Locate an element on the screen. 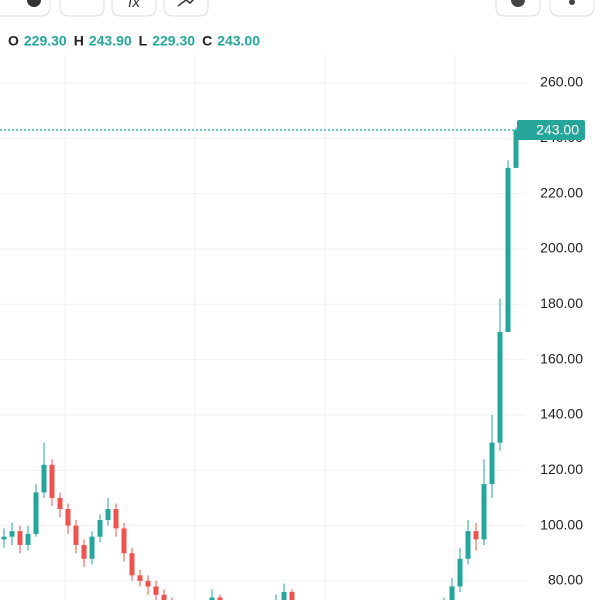 This screenshot has height=600, width=600. y-tick-label: 120.00 is located at coordinates (561, 469).